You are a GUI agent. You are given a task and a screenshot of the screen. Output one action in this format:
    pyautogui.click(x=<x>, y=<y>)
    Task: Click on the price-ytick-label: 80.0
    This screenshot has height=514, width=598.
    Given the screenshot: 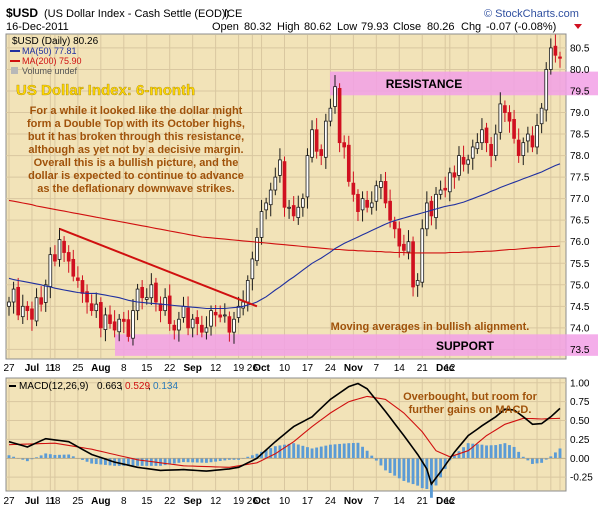 What is the action you would take?
    pyautogui.click(x=580, y=70)
    